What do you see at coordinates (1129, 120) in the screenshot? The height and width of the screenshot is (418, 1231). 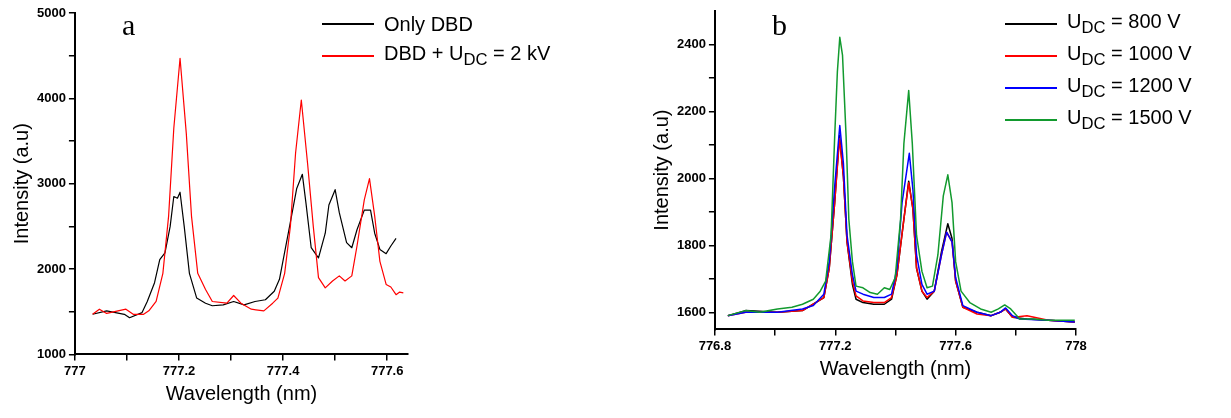 I see `legend-label: U$_{DC}$ = 1500 V` at bounding box center [1129, 120].